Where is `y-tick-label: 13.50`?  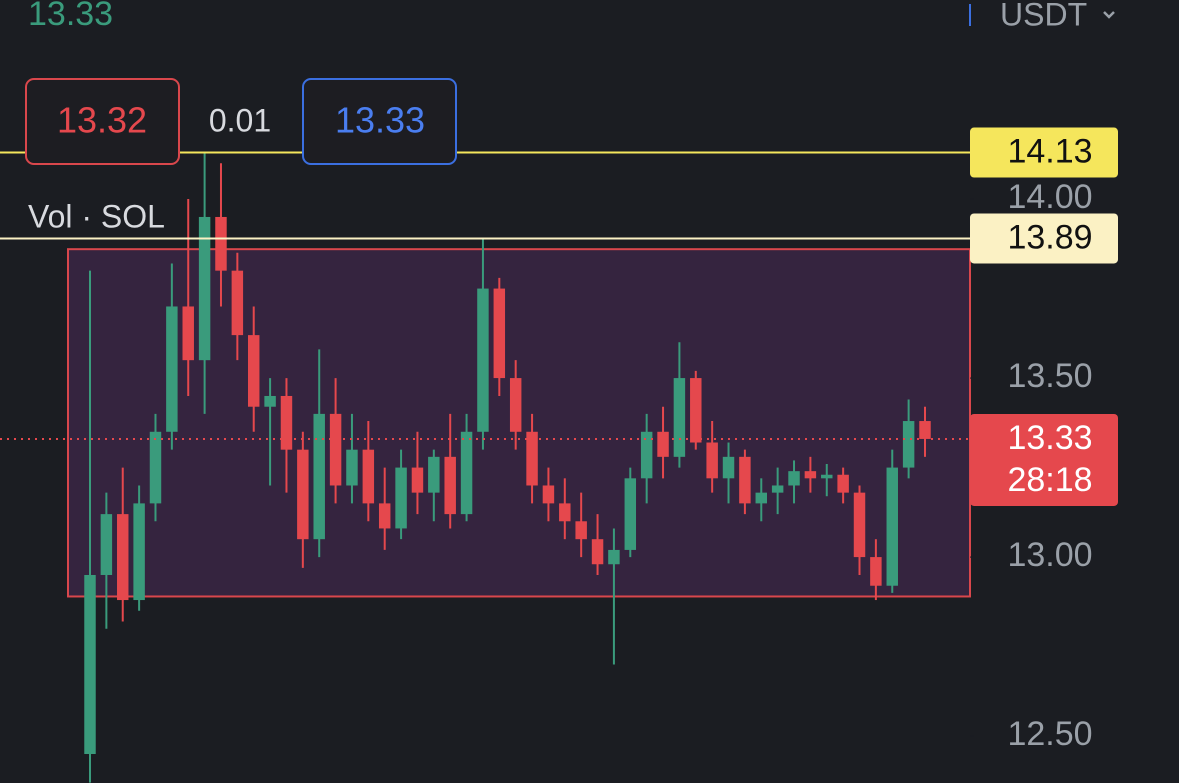 y-tick-label: 13.50 is located at coordinates (1049, 376).